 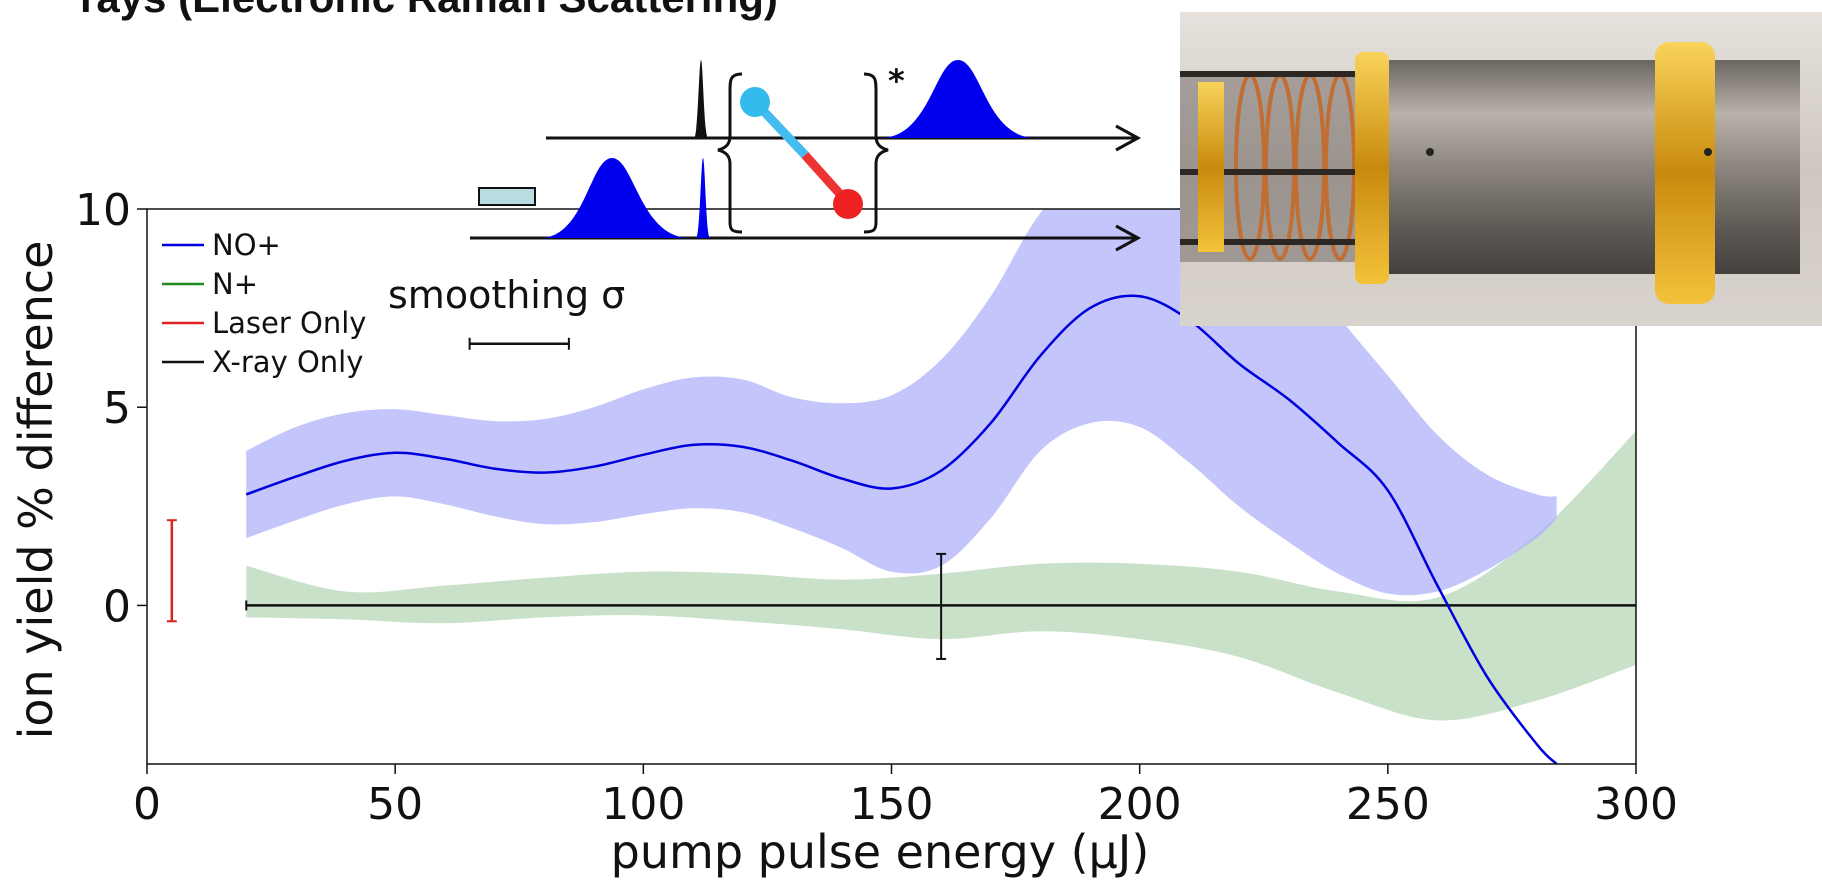 I want to click on x-tick-label: 0, so click(x=147, y=804).